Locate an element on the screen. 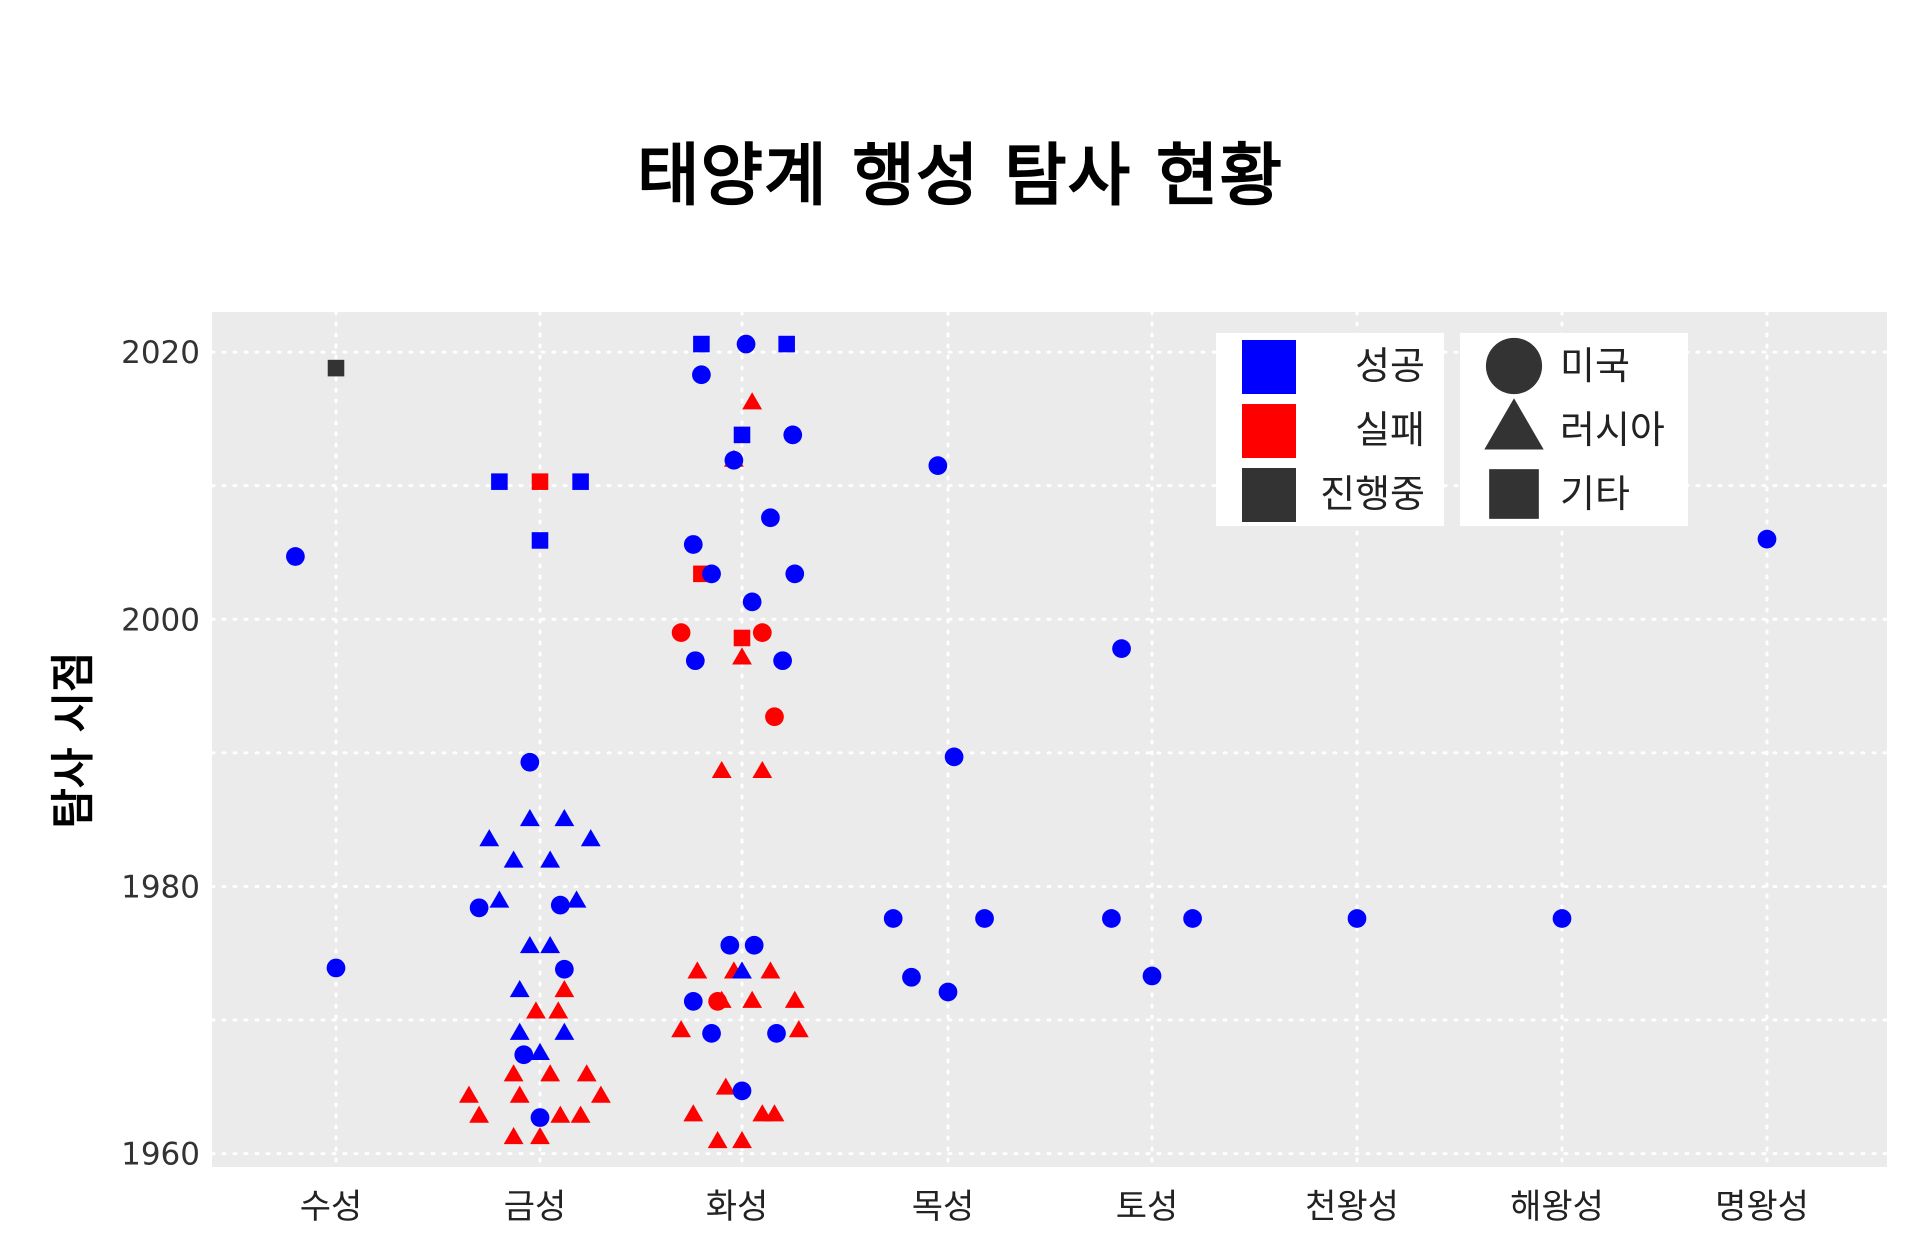  legend-label-status: 진행중 is located at coordinates (1372, 494).